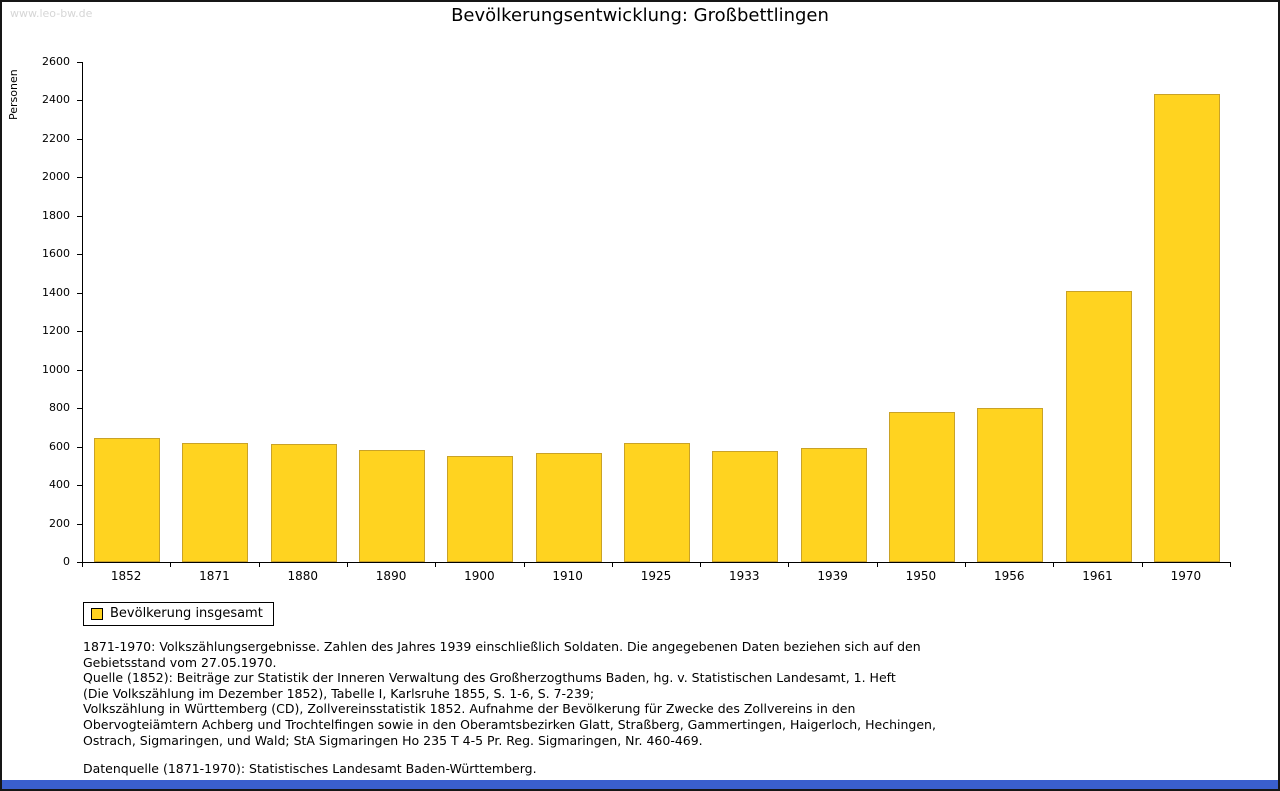 Image resolution: width=1280 pixels, height=791 pixels. I want to click on y-tick-label: 1000, so click(56, 369).